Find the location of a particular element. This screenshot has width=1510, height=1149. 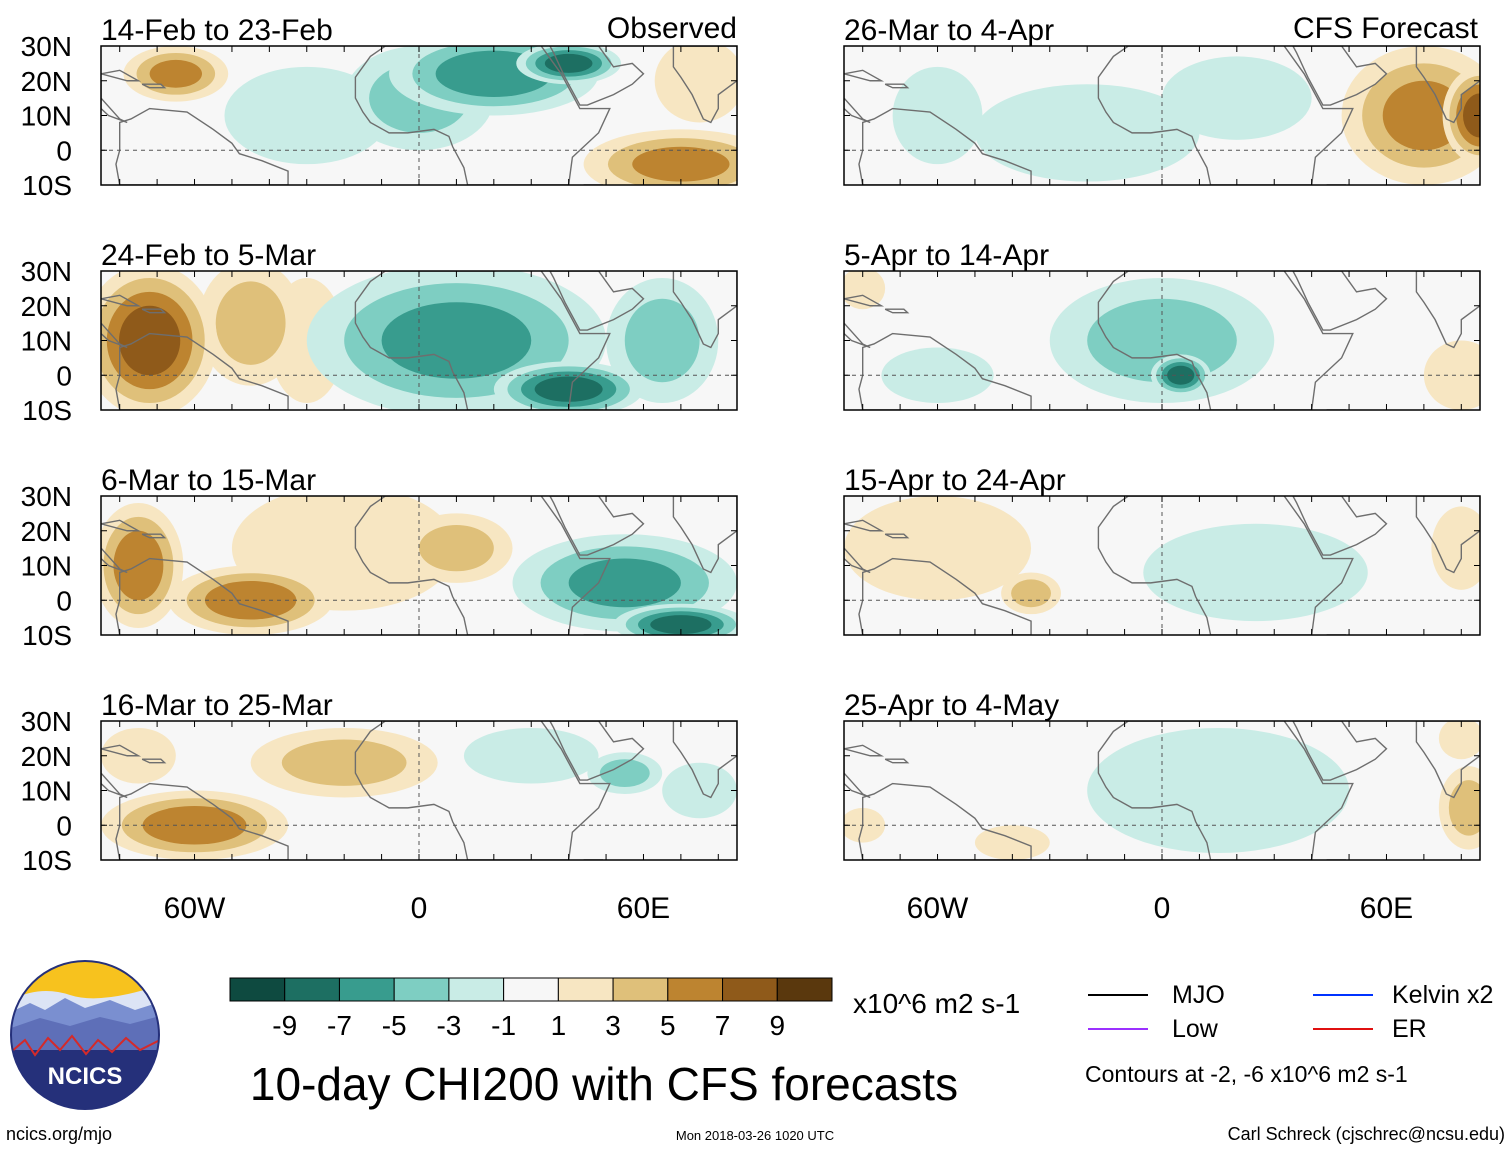

map-panel: 15-Apr to 24-Apr is located at coordinates (1162, 550).